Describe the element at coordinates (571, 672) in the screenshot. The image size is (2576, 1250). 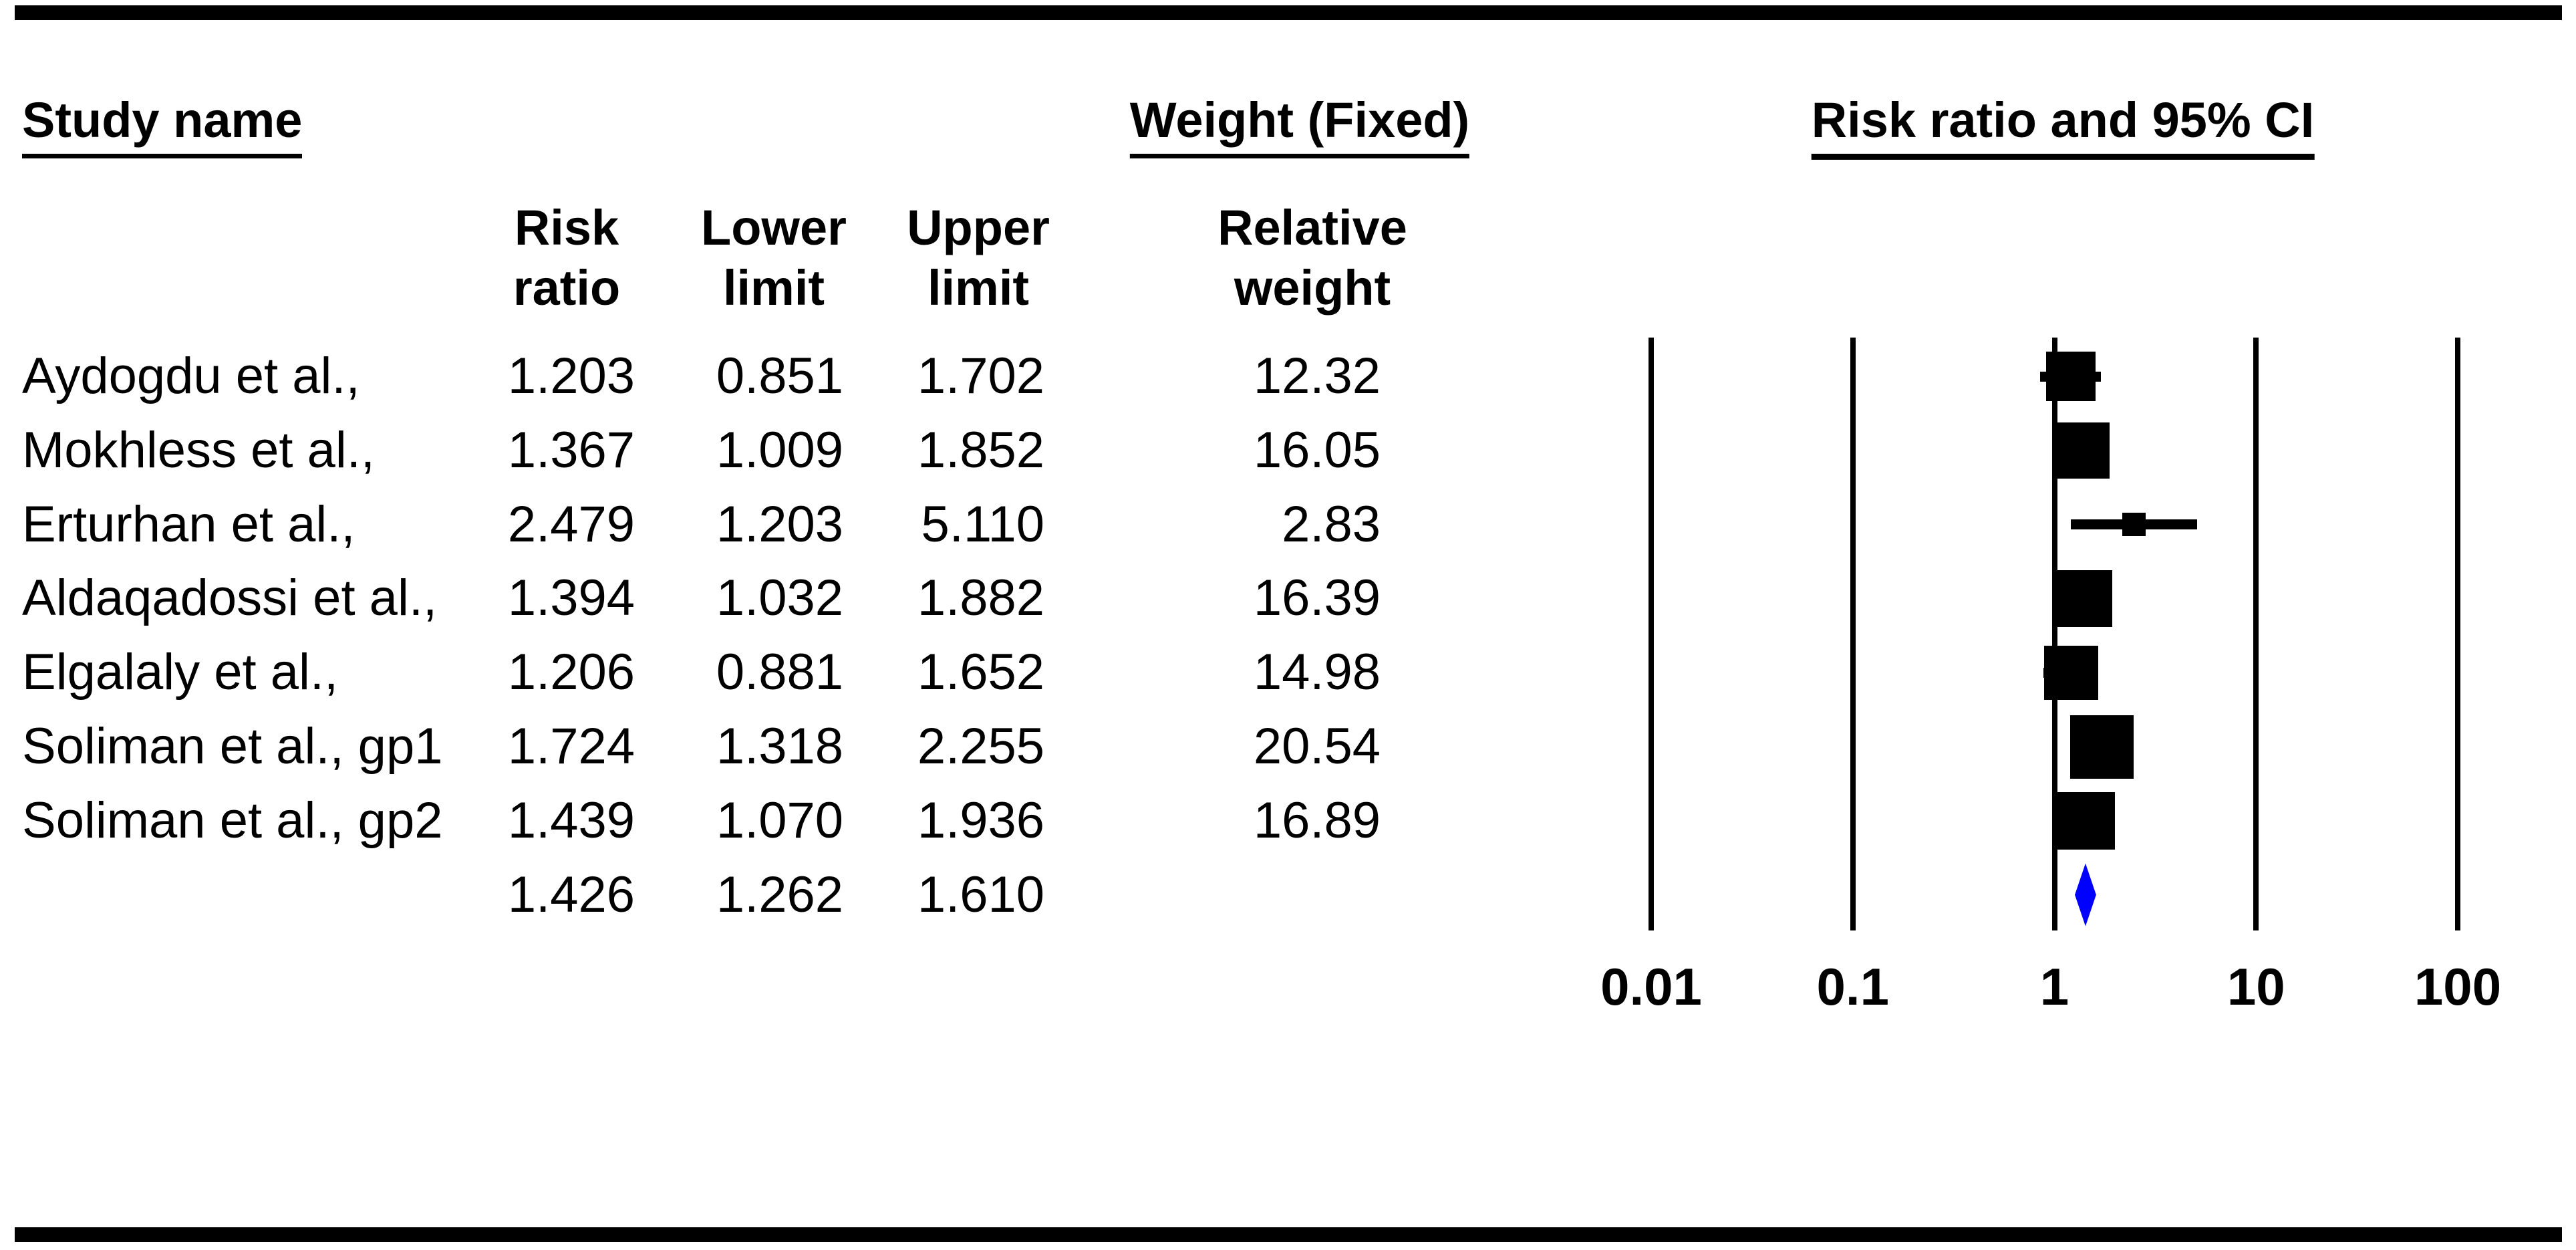
I see `risk-ratio-cell: 1.206` at that location.